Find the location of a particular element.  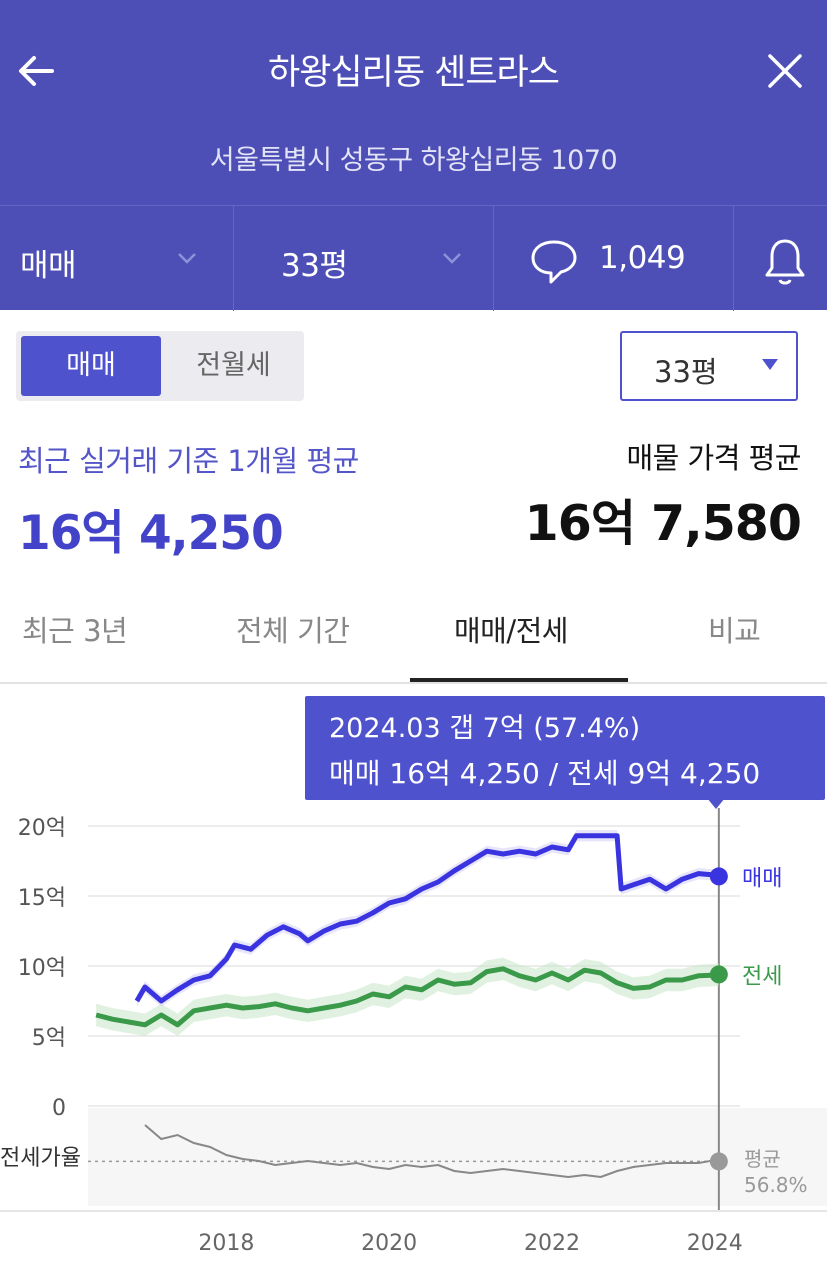

ratio-line is located at coordinates (431, 1151).